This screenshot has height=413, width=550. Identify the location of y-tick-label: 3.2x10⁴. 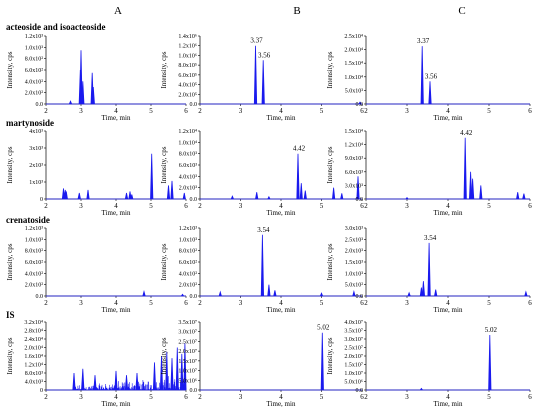
(33, 323).